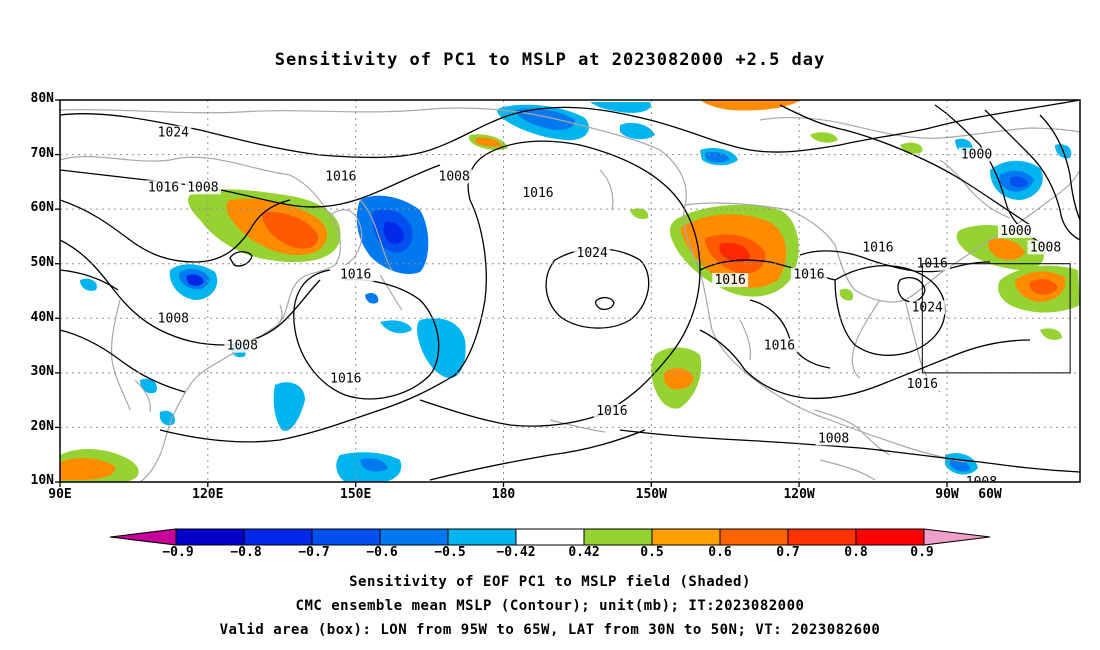  Describe the element at coordinates (42, 426) in the screenshot. I see `lat-label: 20N` at that location.